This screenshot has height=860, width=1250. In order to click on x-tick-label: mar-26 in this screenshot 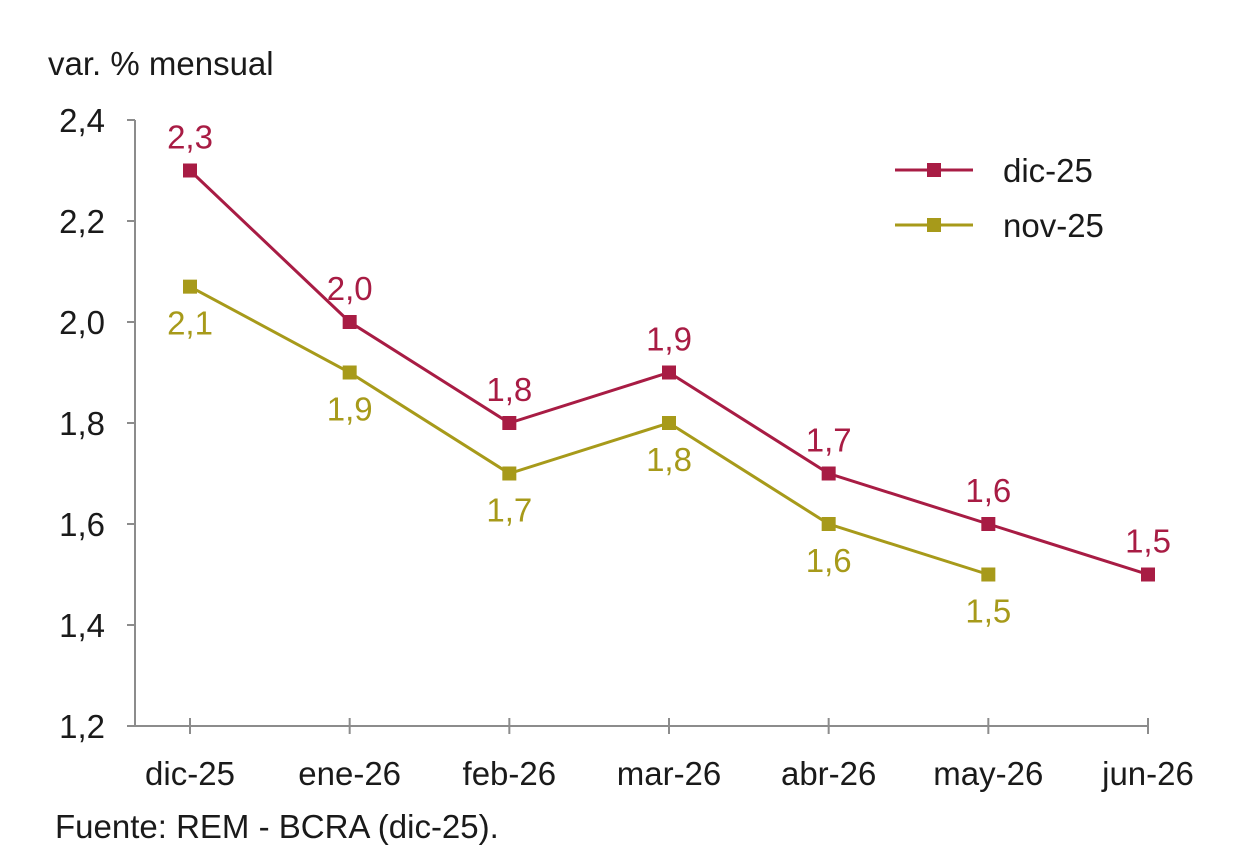, I will do `click(669, 773)`.